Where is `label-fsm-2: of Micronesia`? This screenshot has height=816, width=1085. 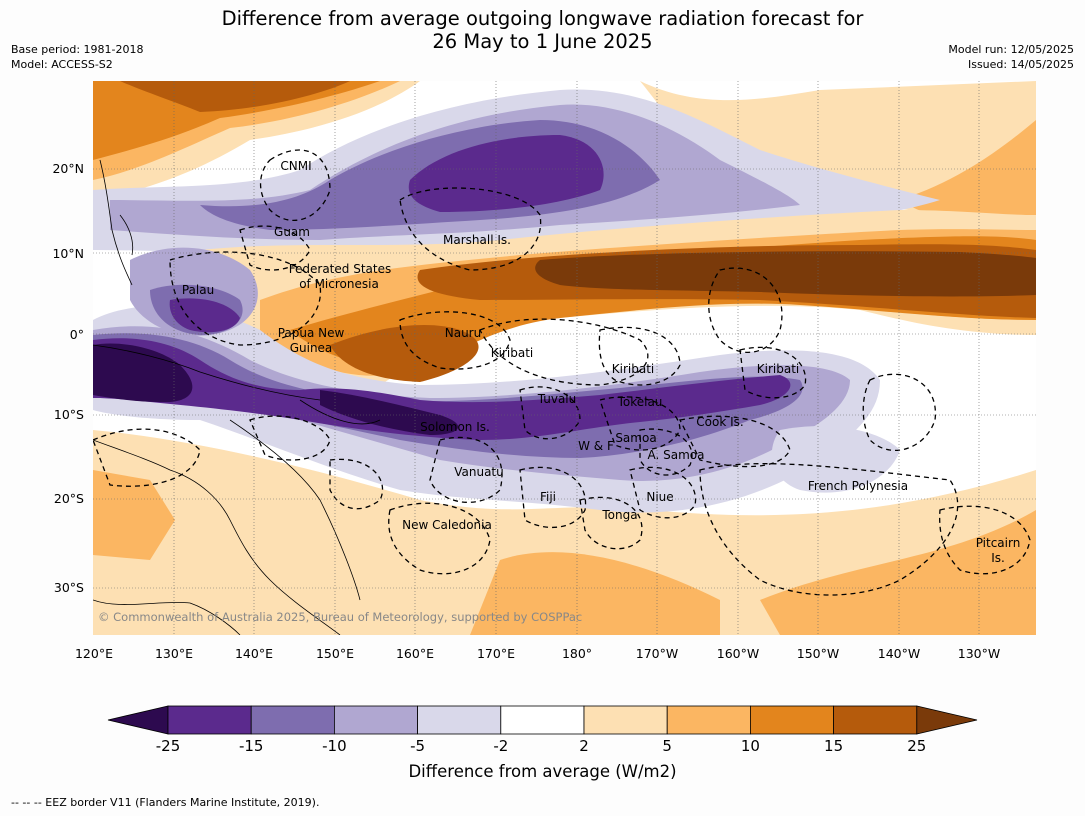
label-fsm-2: of Micronesia is located at coordinates (339, 284).